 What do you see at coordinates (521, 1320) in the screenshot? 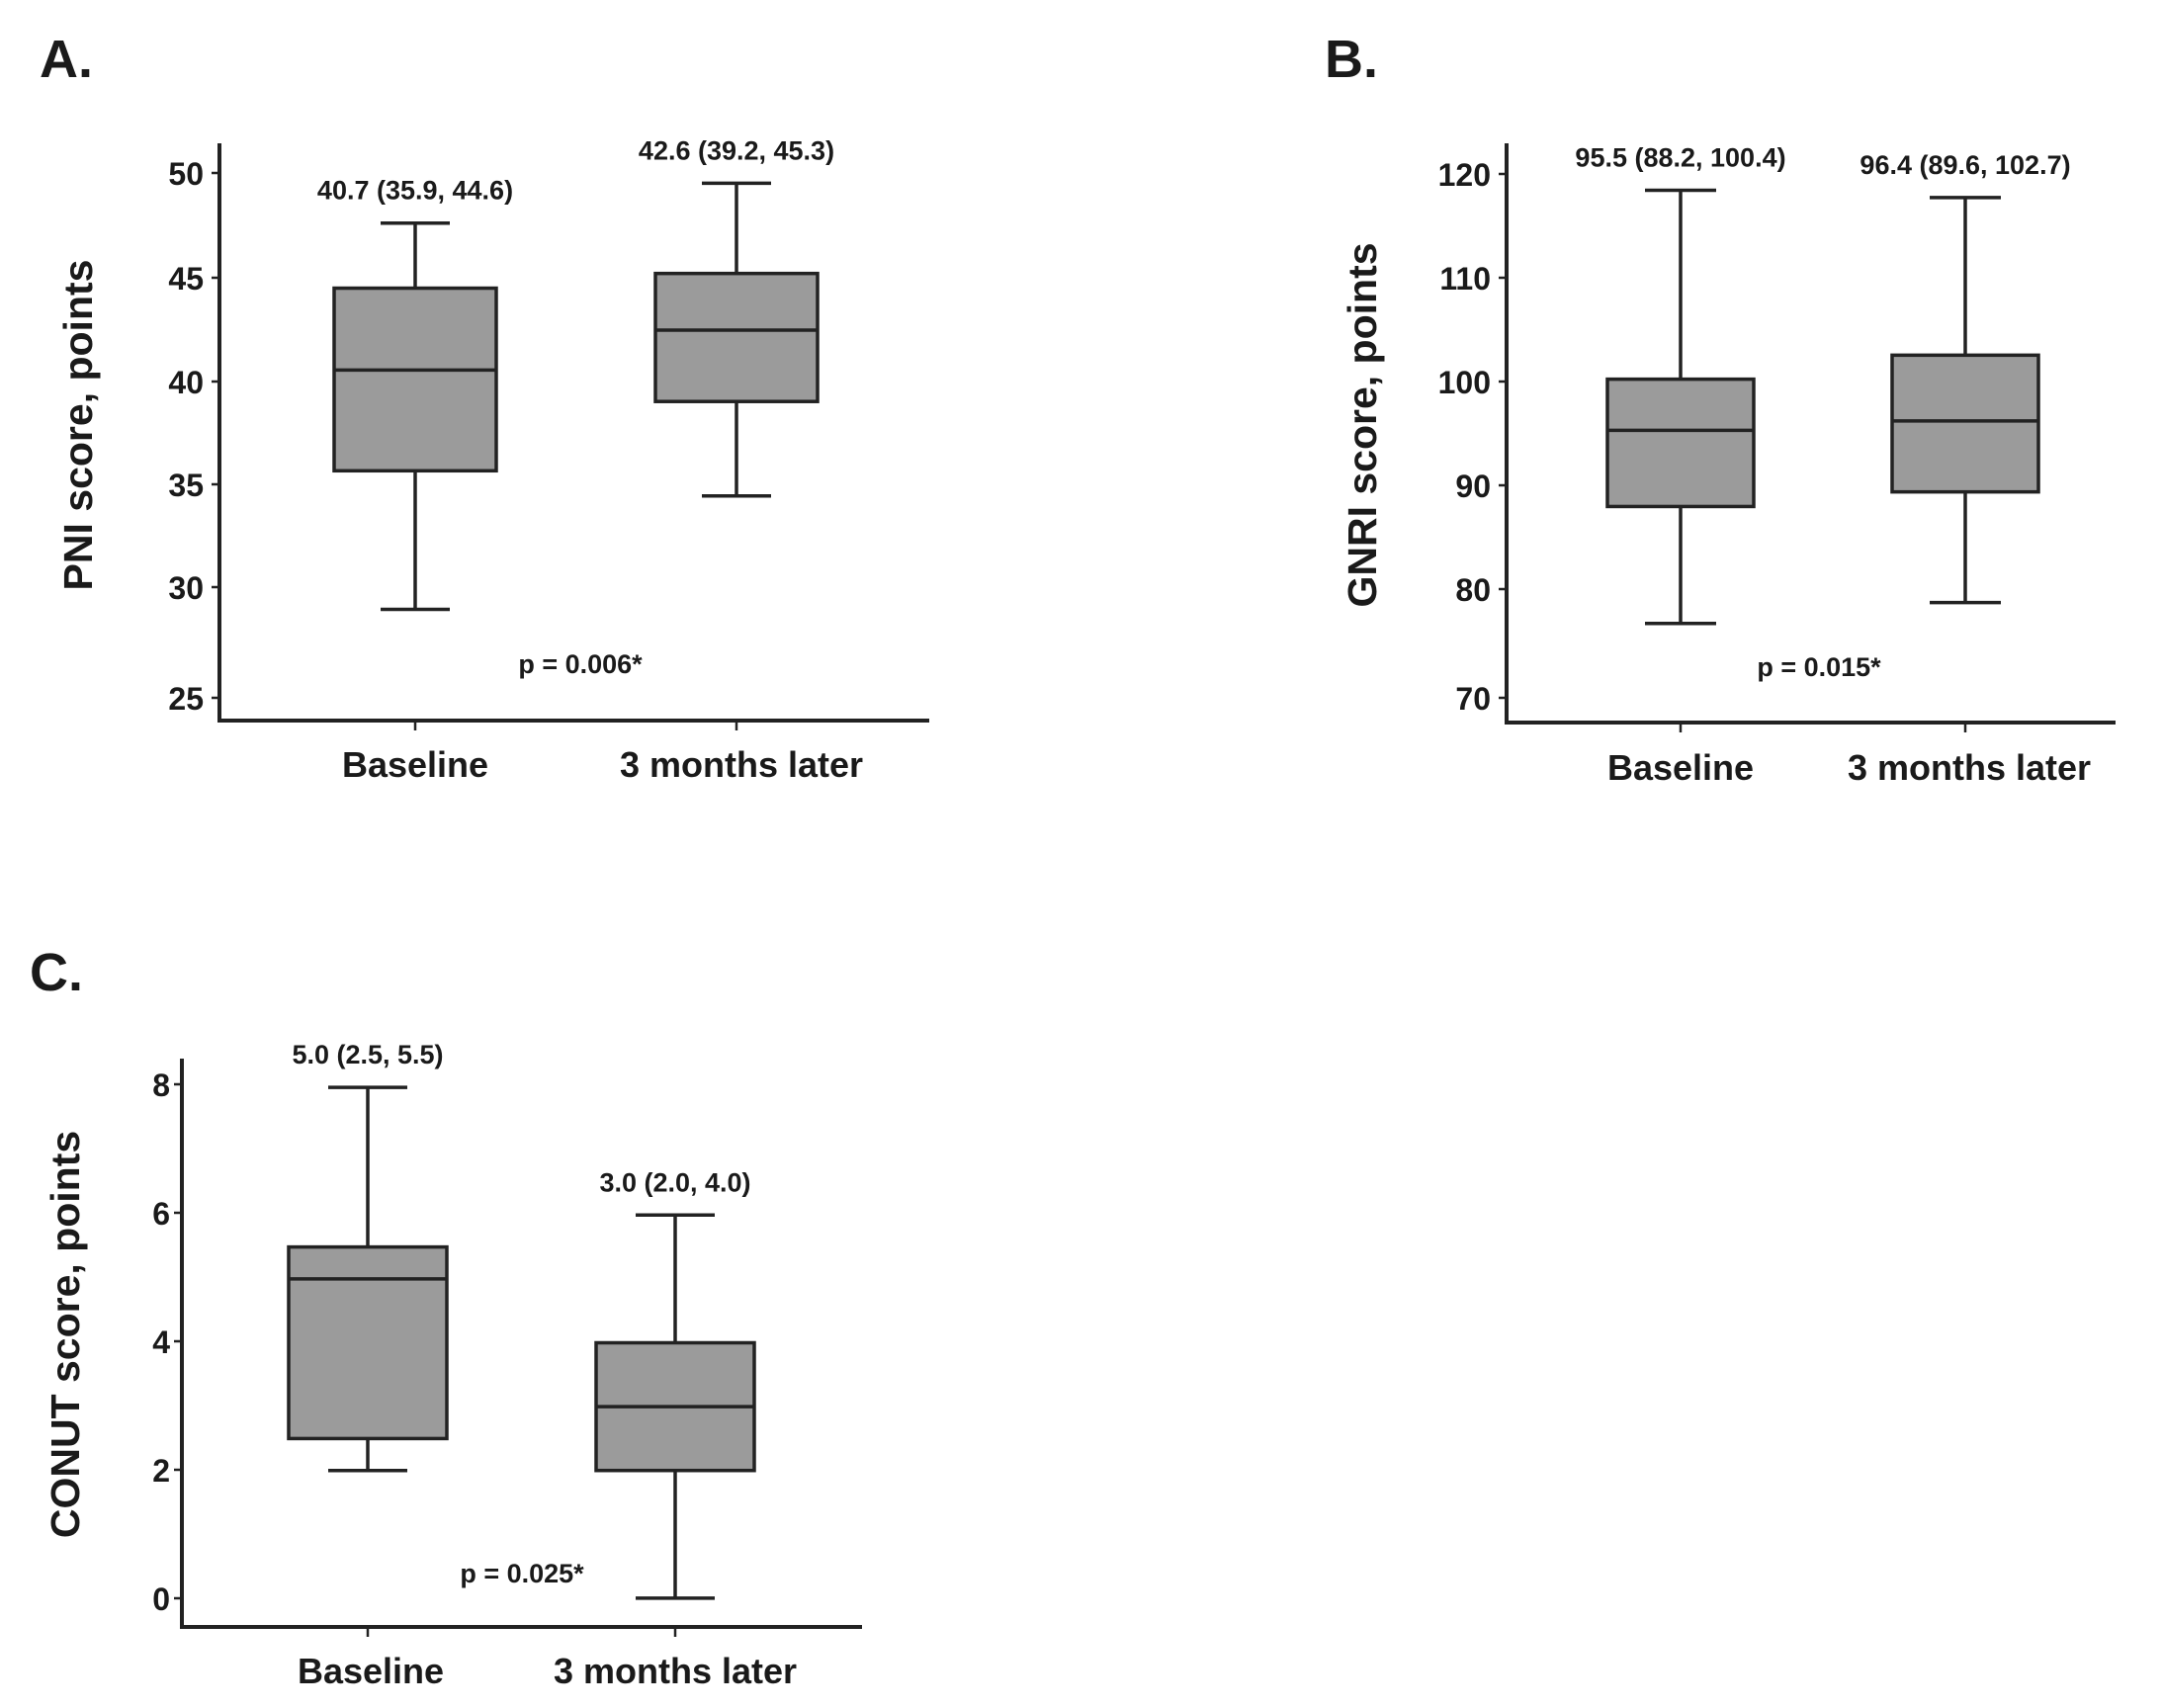
I see `panel-c-plot-area: 5.0 (2.5, 5.5) 3.0 (2.0, 4.0)` at bounding box center [521, 1320].